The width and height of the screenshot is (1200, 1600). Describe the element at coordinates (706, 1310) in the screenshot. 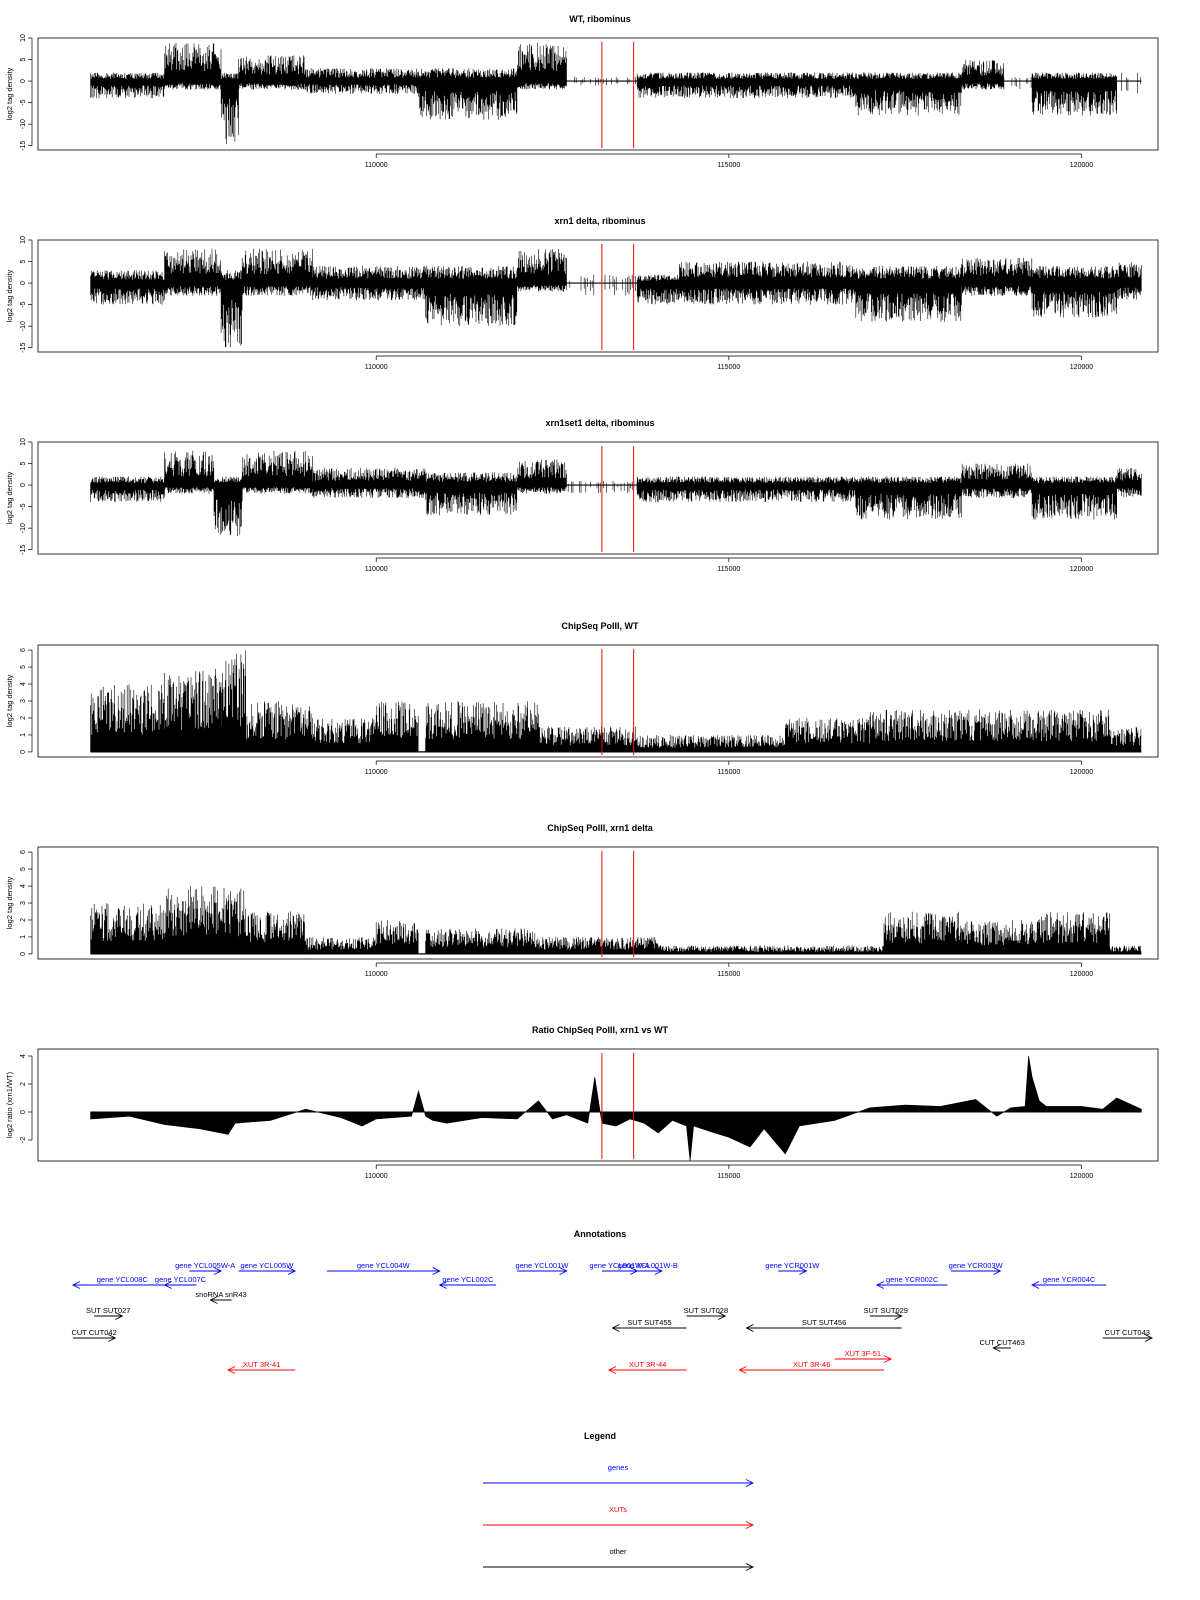

I see `annotation-label: SUT SUT028` at that location.